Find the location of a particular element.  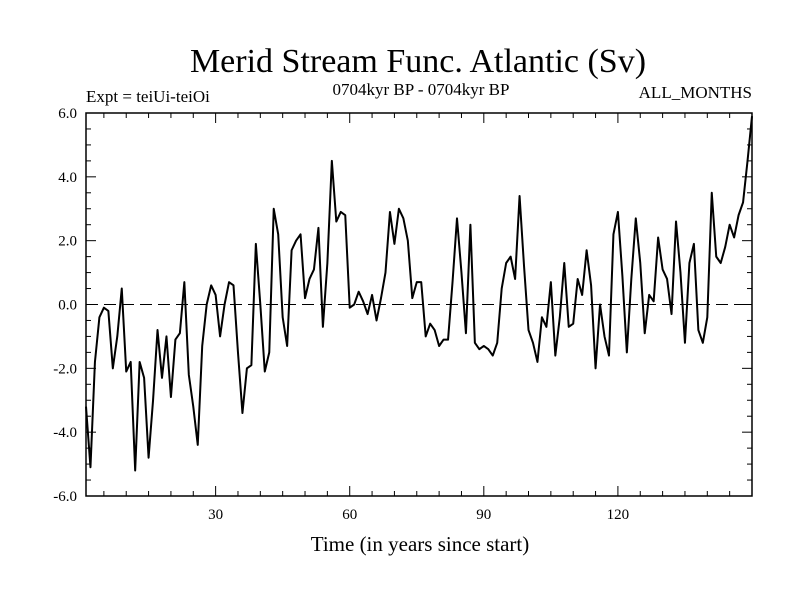

chart-subtitle-left: Expt = teiUi-teiOi is located at coordinates (148, 96).